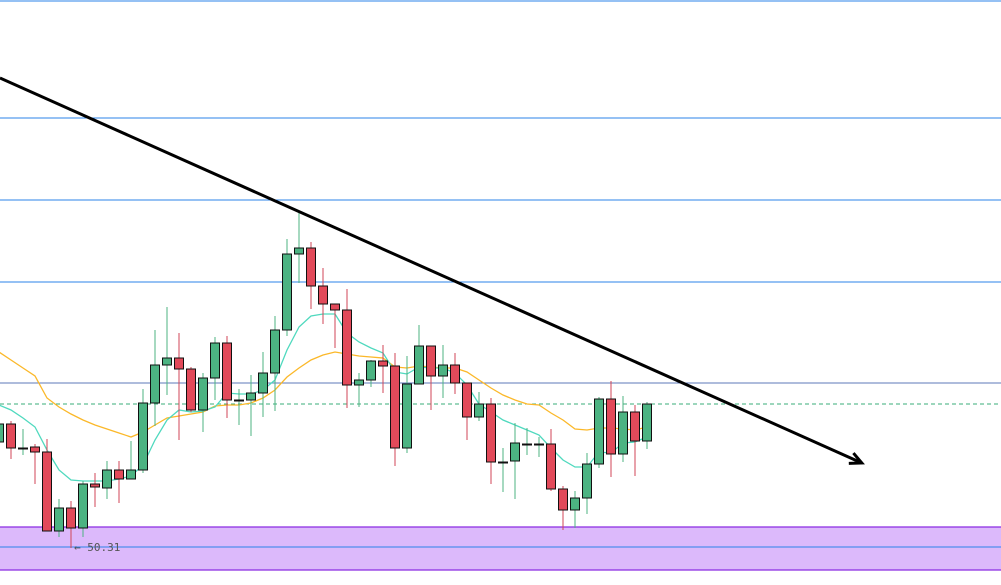 Image resolution: width=1001 pixels, height=585 pixels. I want to click on support-zone, so click(500, 548).